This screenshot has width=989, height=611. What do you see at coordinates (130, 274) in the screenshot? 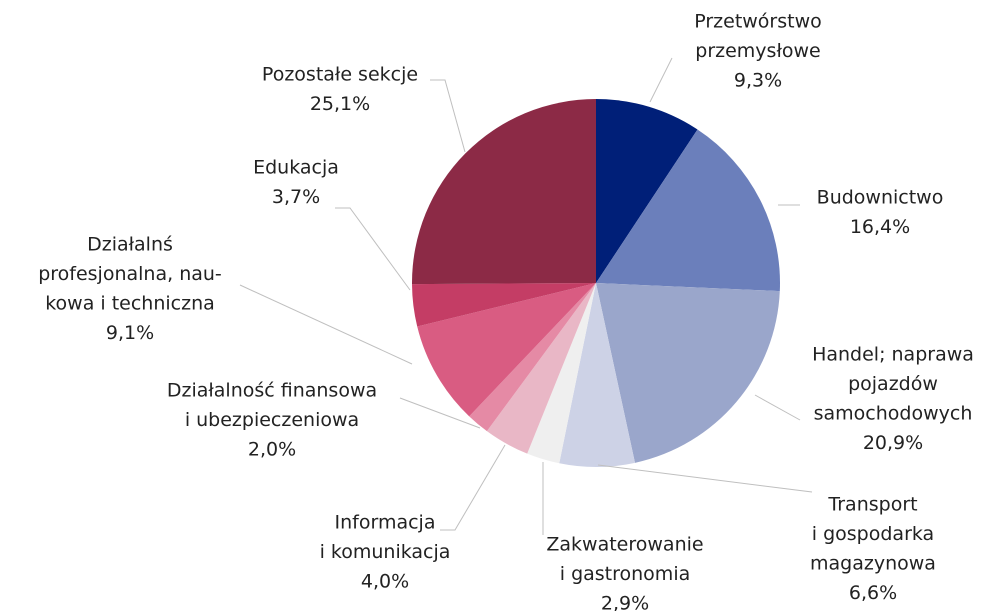
I see `slice-label: profesjonalna, nau-` at bounding box center [130, 274].